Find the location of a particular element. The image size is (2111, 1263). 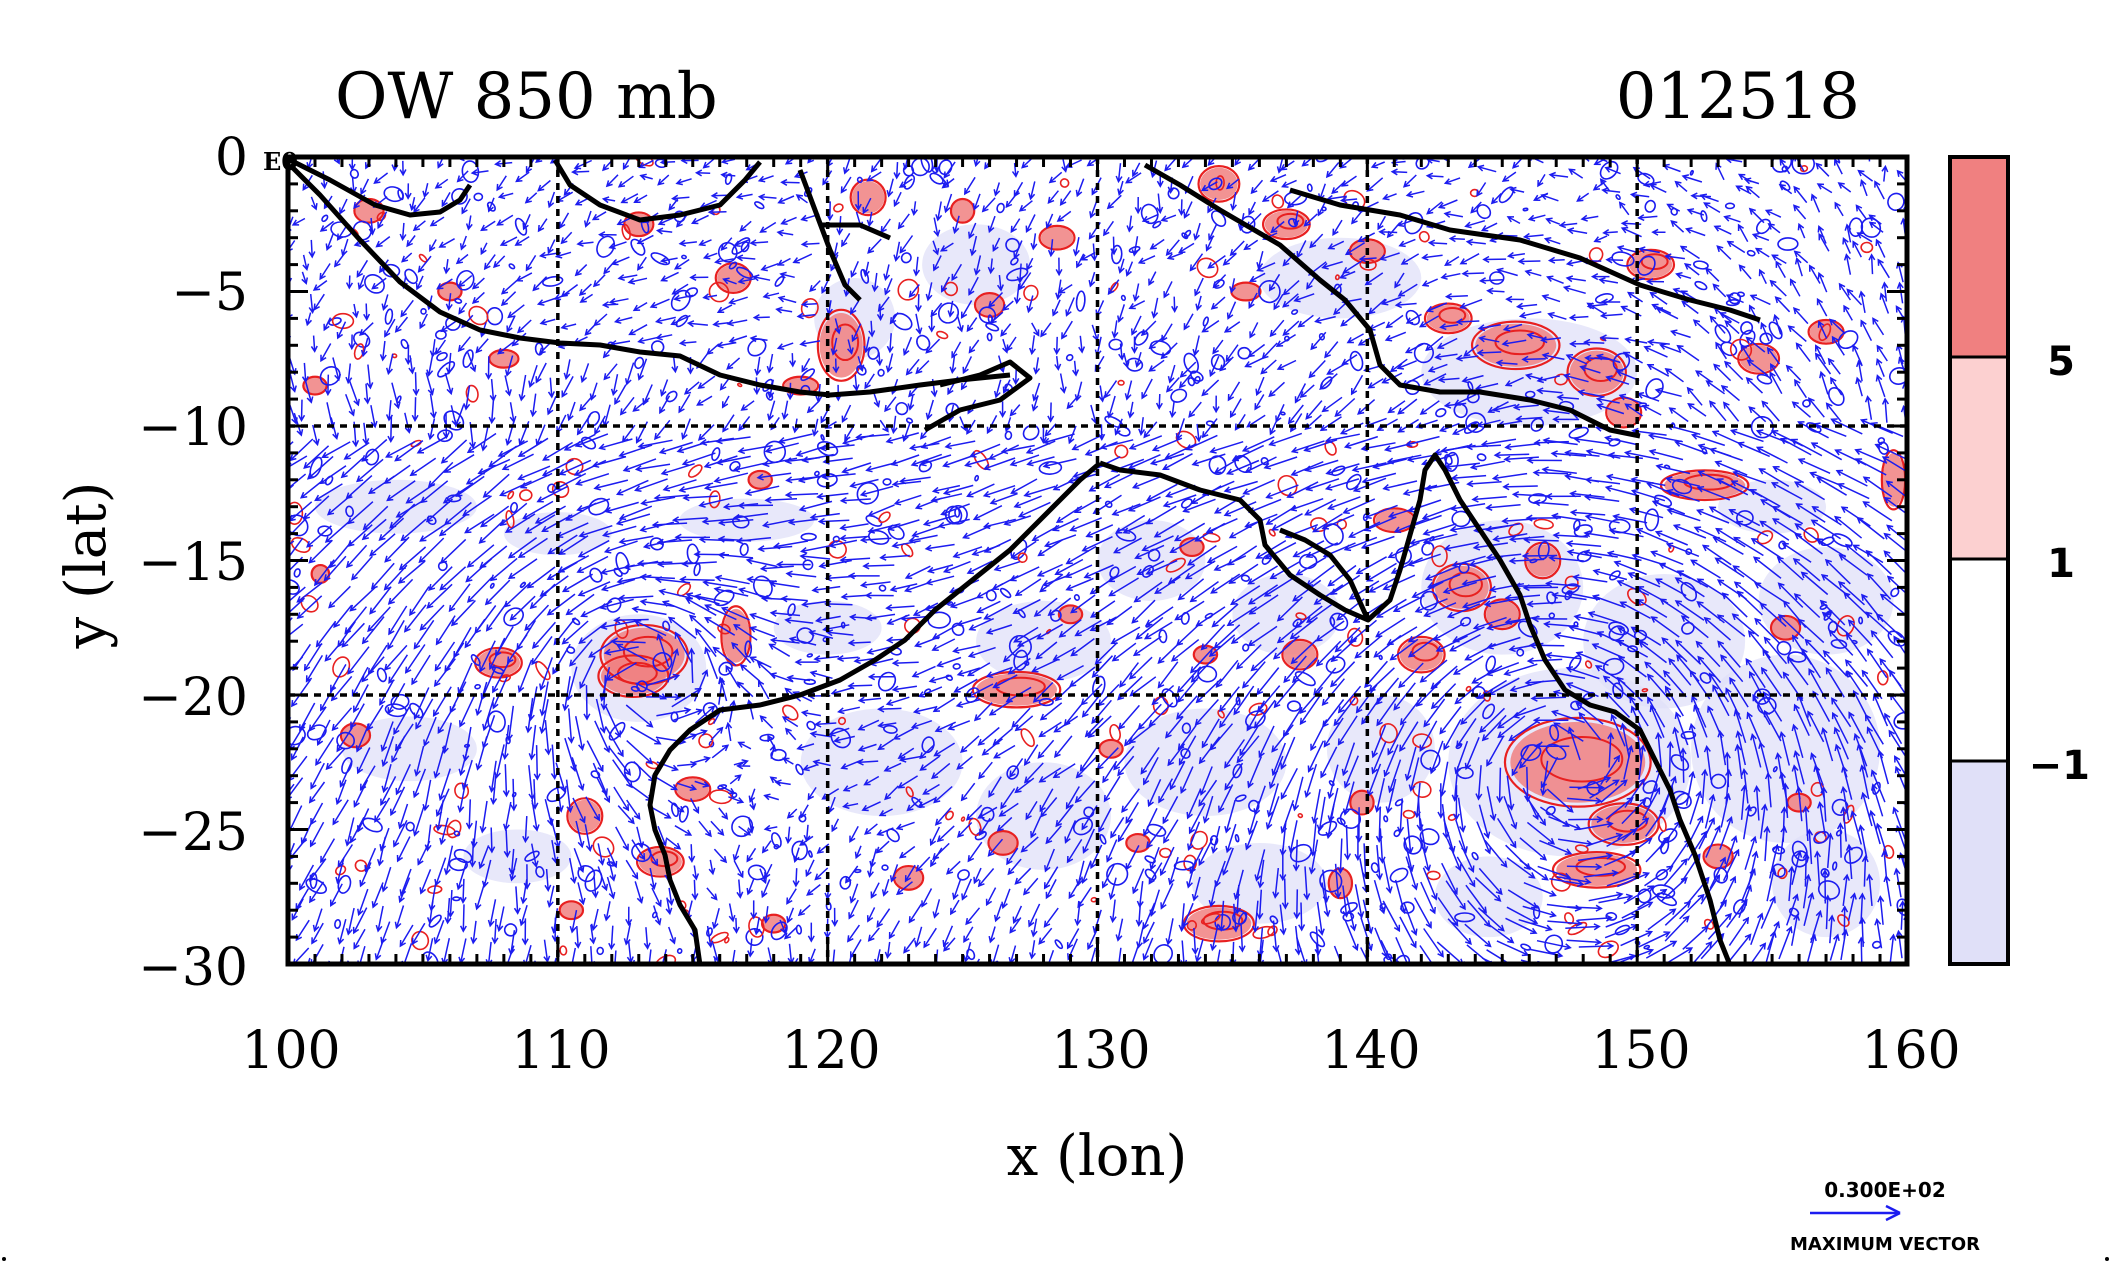

positive-ow-region is located at coordinates (1799, 802).